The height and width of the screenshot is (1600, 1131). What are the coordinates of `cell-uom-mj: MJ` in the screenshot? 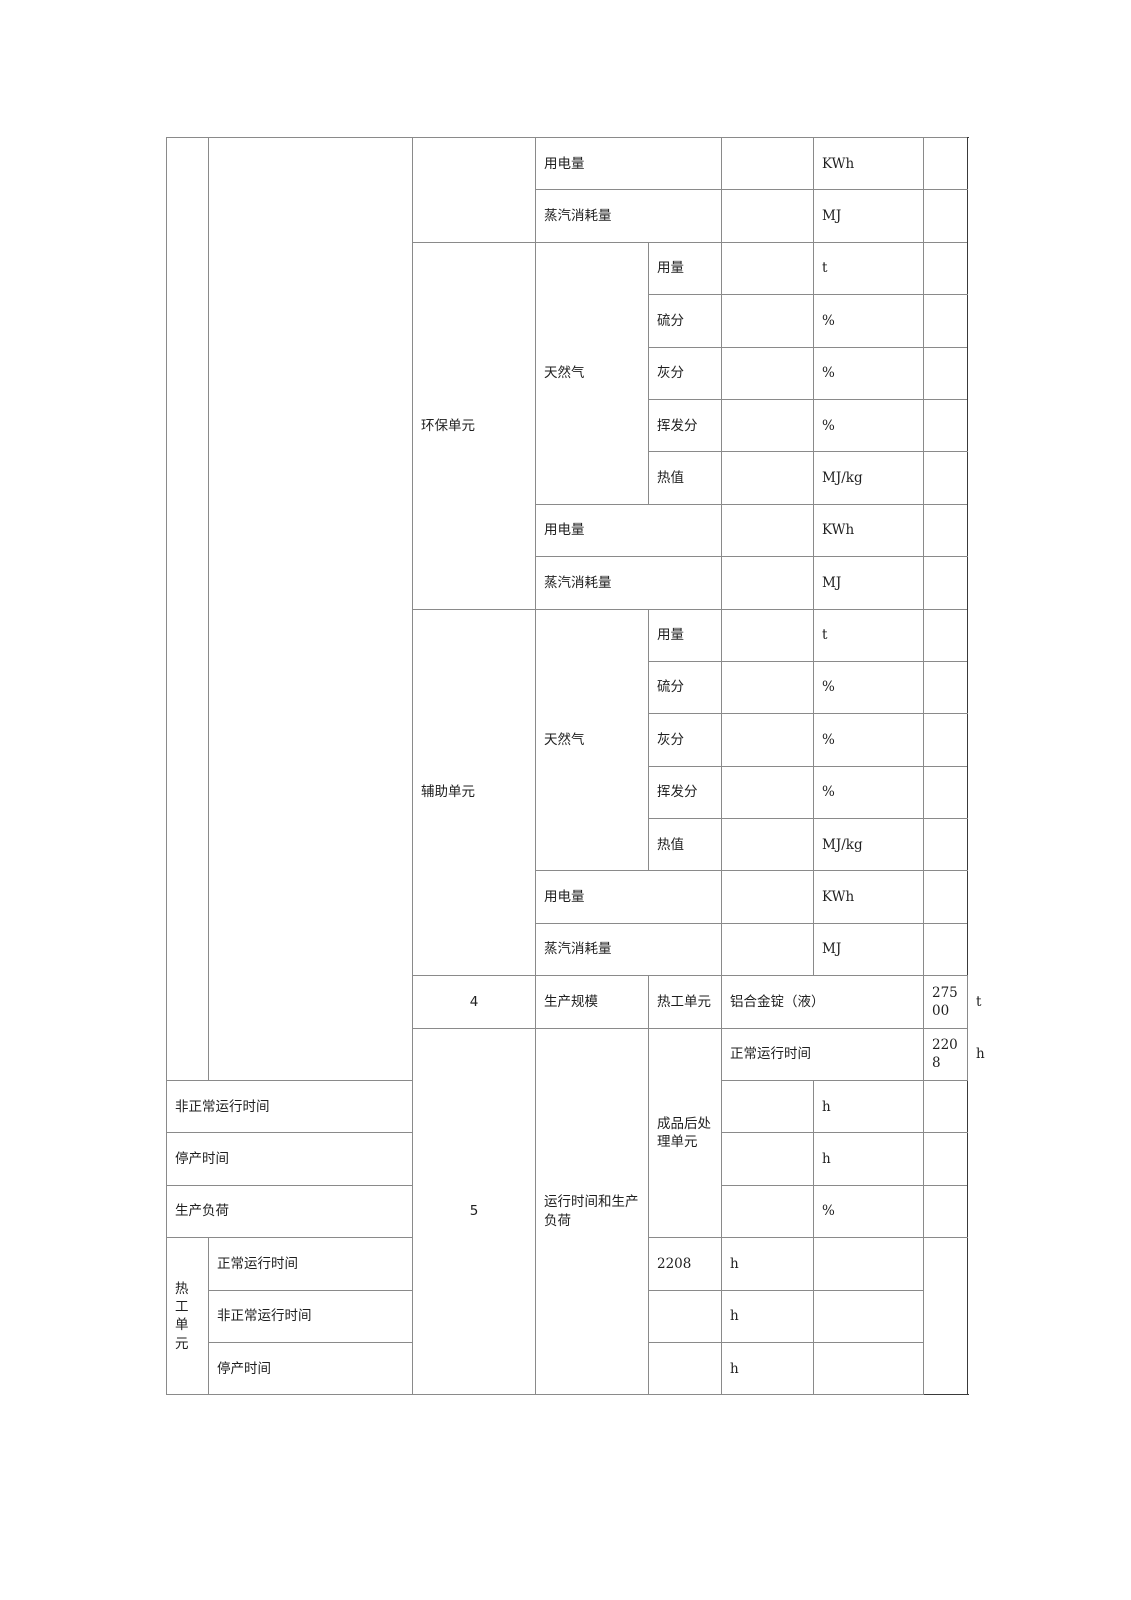 It's located at (868, 216).